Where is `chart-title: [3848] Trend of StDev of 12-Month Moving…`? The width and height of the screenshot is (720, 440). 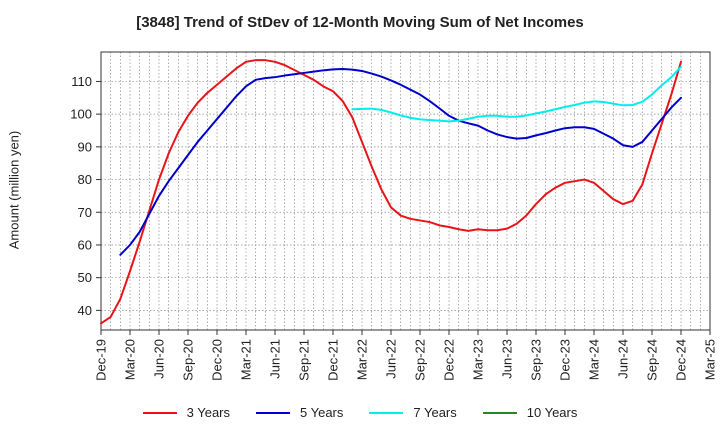
chart-title: [3848] Trend of StDev of 12-Month Moving… is located at coordinates (360, 22).